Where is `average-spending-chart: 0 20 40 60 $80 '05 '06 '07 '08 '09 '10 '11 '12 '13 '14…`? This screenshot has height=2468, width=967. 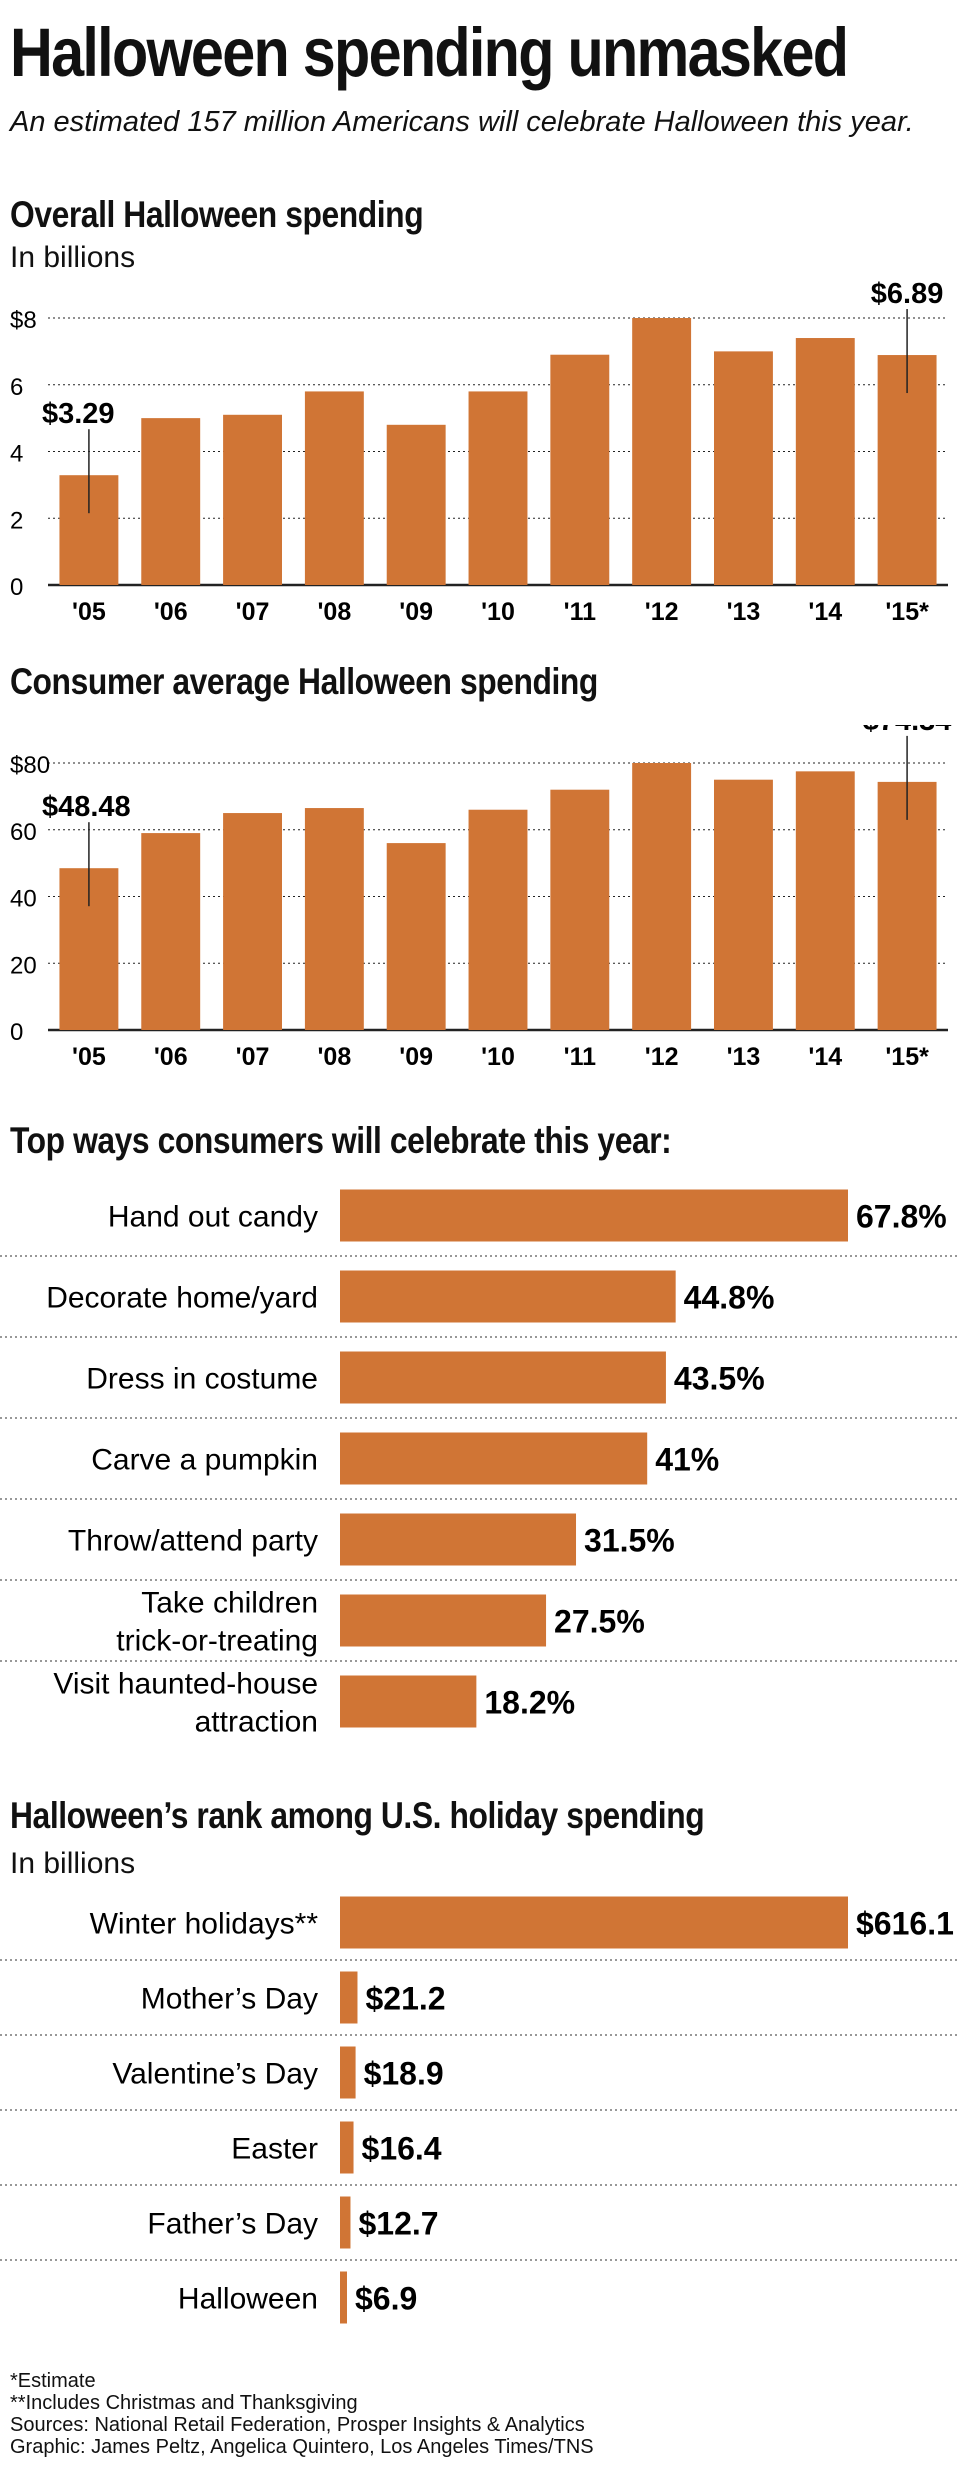 average-spending-chart: 0 20 40 60 $80 '05 '06 '07 '08 '09 '10 '11 '12 '13 '14… is located at coordinates (481, 898).